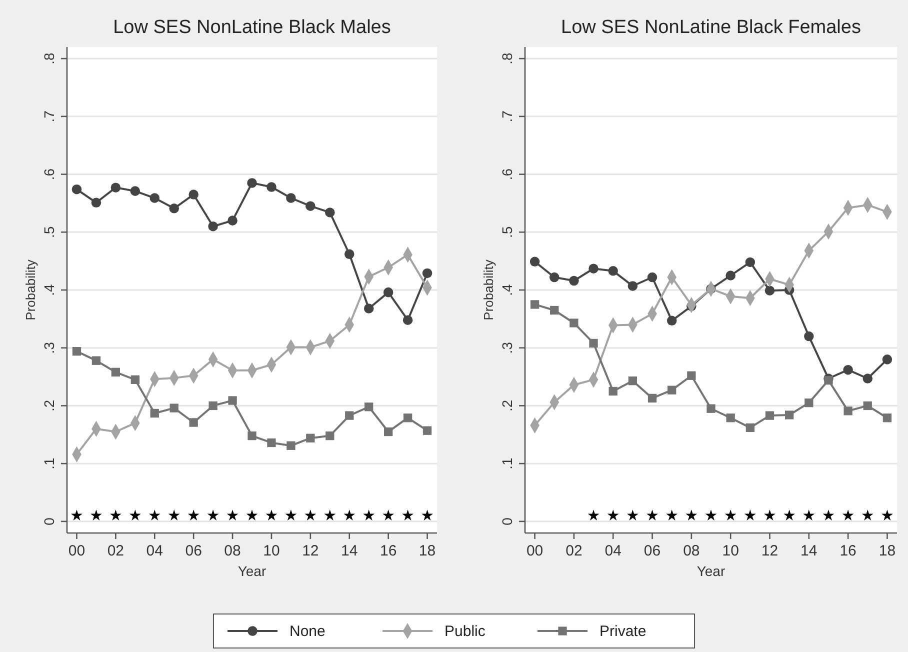 Image resolution: width=908 pixels, height=652 pixels. Describe the element at coordinates (308, 631) in the screenshot. I see `legend-label: None` at that location.